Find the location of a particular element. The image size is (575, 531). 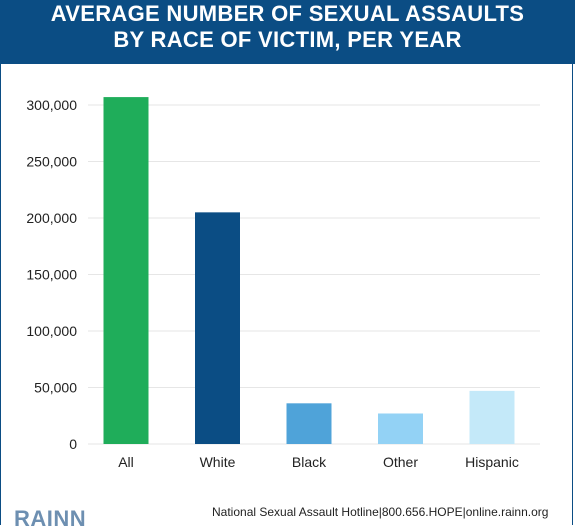

y-tick-label: 50,000 is located at coordinates (55, 388).